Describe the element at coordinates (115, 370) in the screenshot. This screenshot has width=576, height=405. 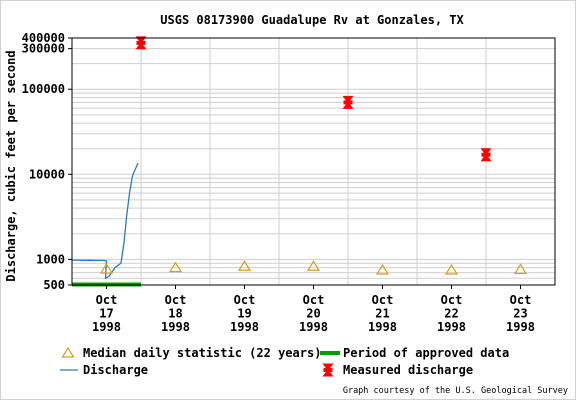
I see `legend-label: Discharge` at that location.